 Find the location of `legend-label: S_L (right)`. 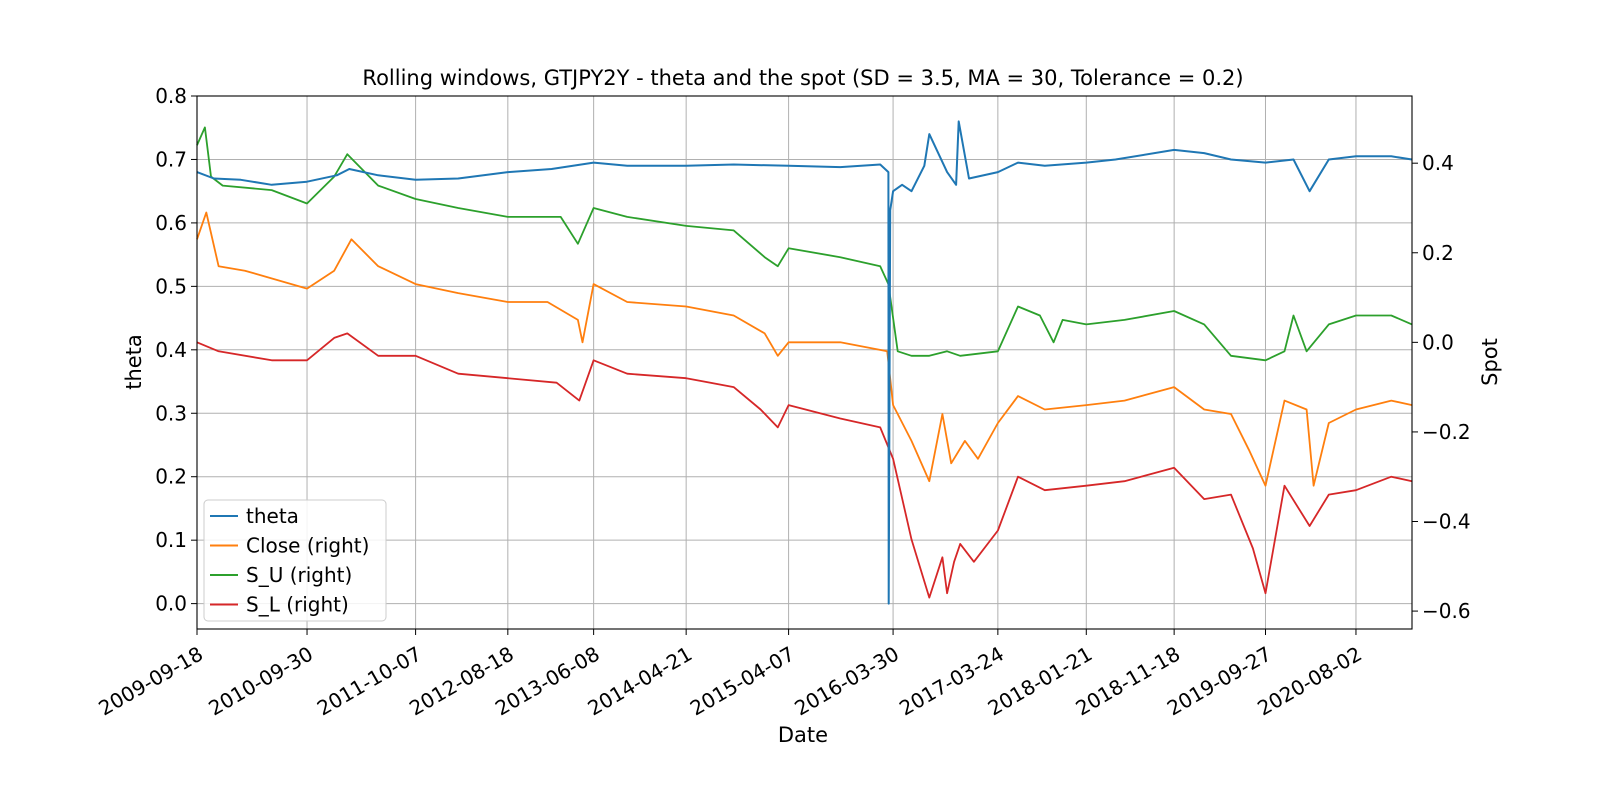

legend-label: S_L (right) is located at coordinates (297, 605).